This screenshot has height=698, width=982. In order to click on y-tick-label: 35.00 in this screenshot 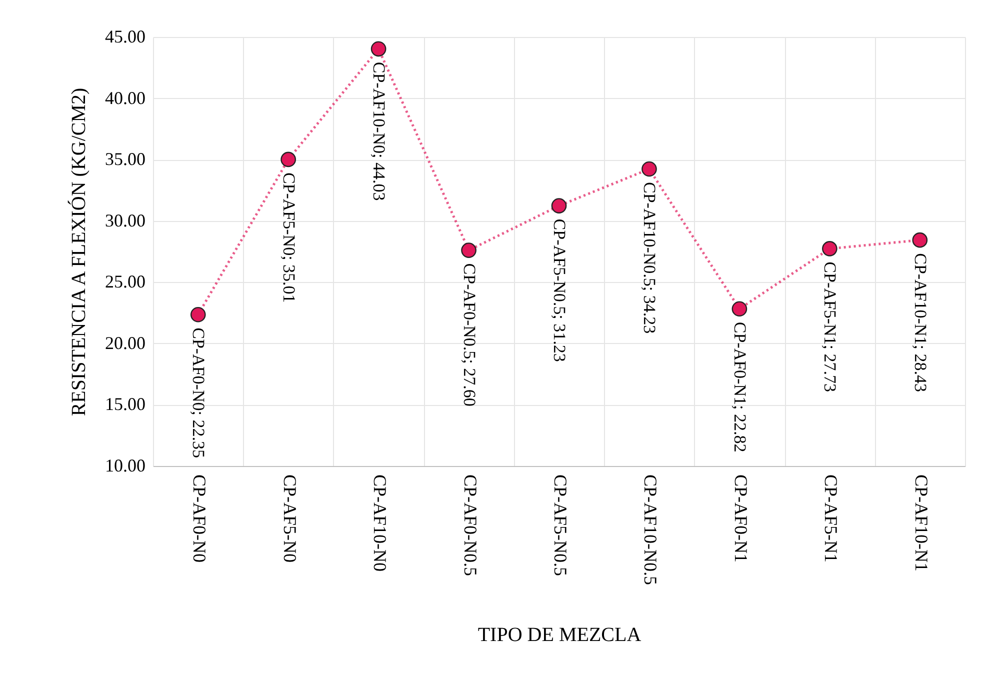, I will do `click(125, 159)`.